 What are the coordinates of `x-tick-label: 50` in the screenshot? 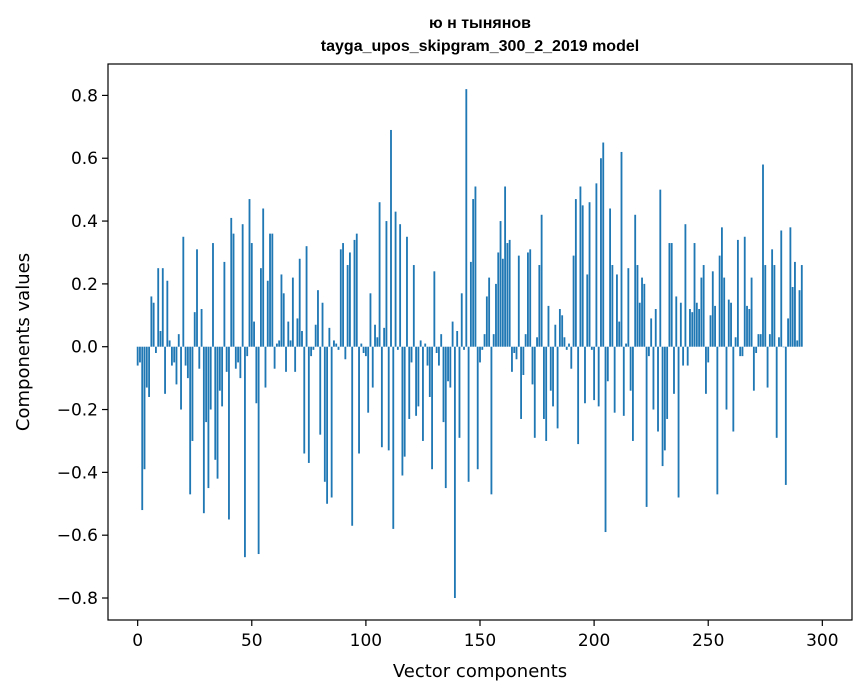 It's located at (252, 641).